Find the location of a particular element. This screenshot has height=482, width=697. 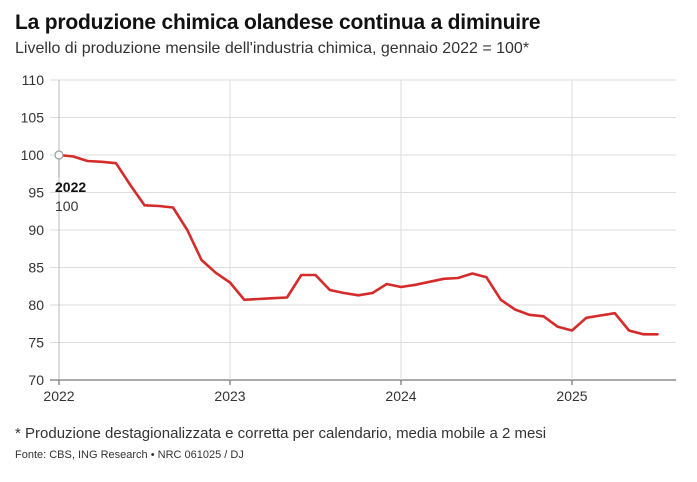

y-tick-label: 85 is located at coordinates (36, 268).